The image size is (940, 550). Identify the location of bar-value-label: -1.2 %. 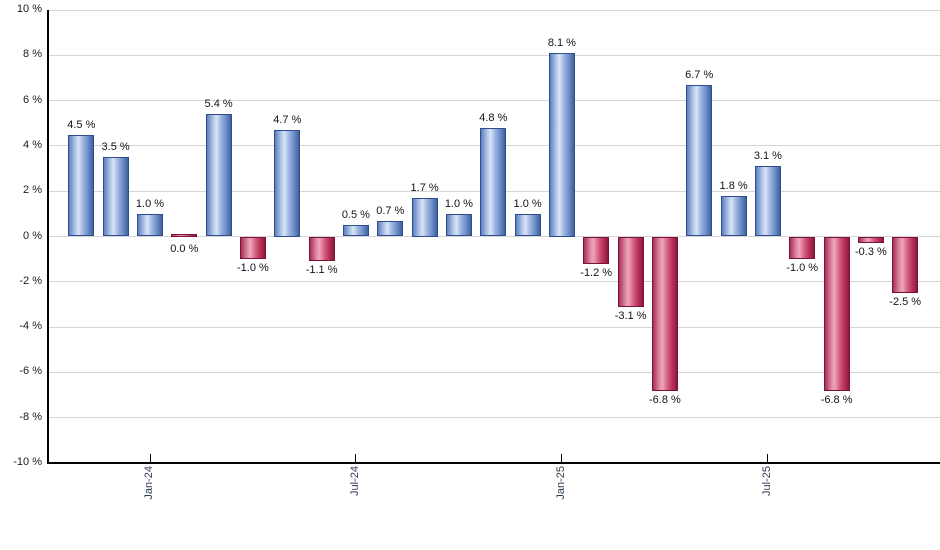
(596, 272).